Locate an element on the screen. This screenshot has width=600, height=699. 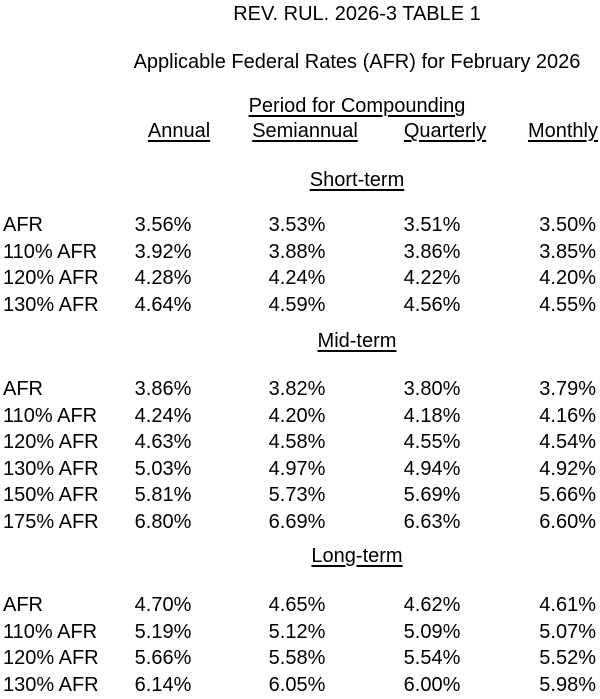
column-header-quarterly: Quarterly is located at coordinates (445, 131).